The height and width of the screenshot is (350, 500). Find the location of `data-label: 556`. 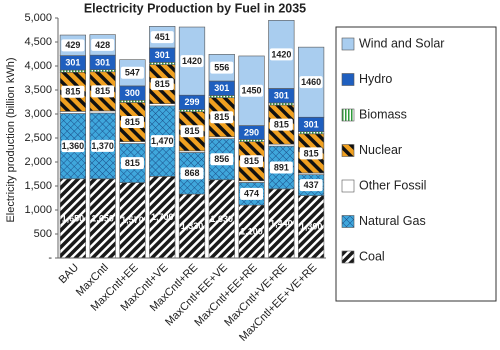

data-label: 556 is located at coordinates (221, 68).